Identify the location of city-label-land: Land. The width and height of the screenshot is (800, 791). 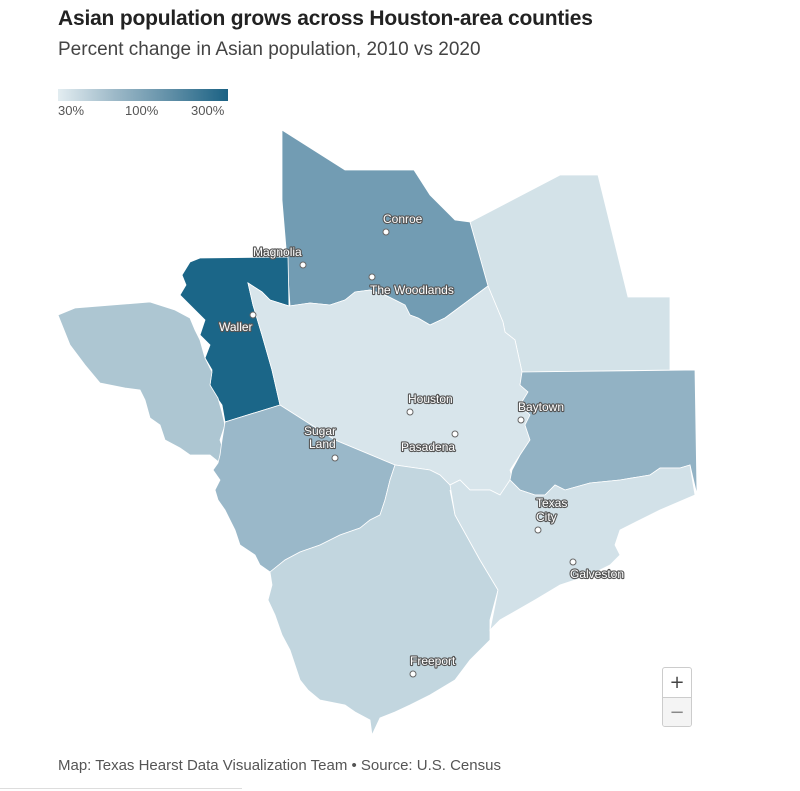
(322, 444).